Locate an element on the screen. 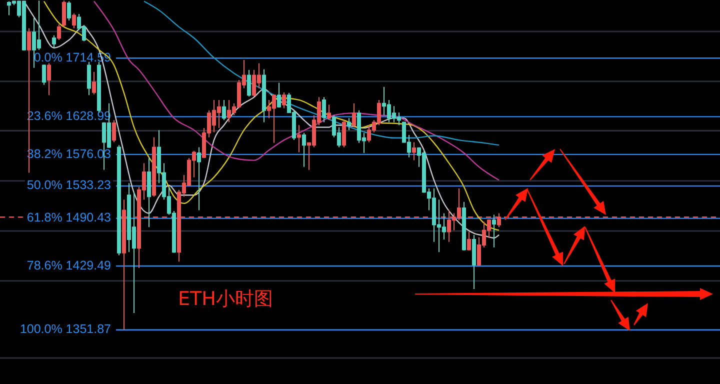  ref-line-label: 61.8% 1490.43 is located at coordinates (69, 217).